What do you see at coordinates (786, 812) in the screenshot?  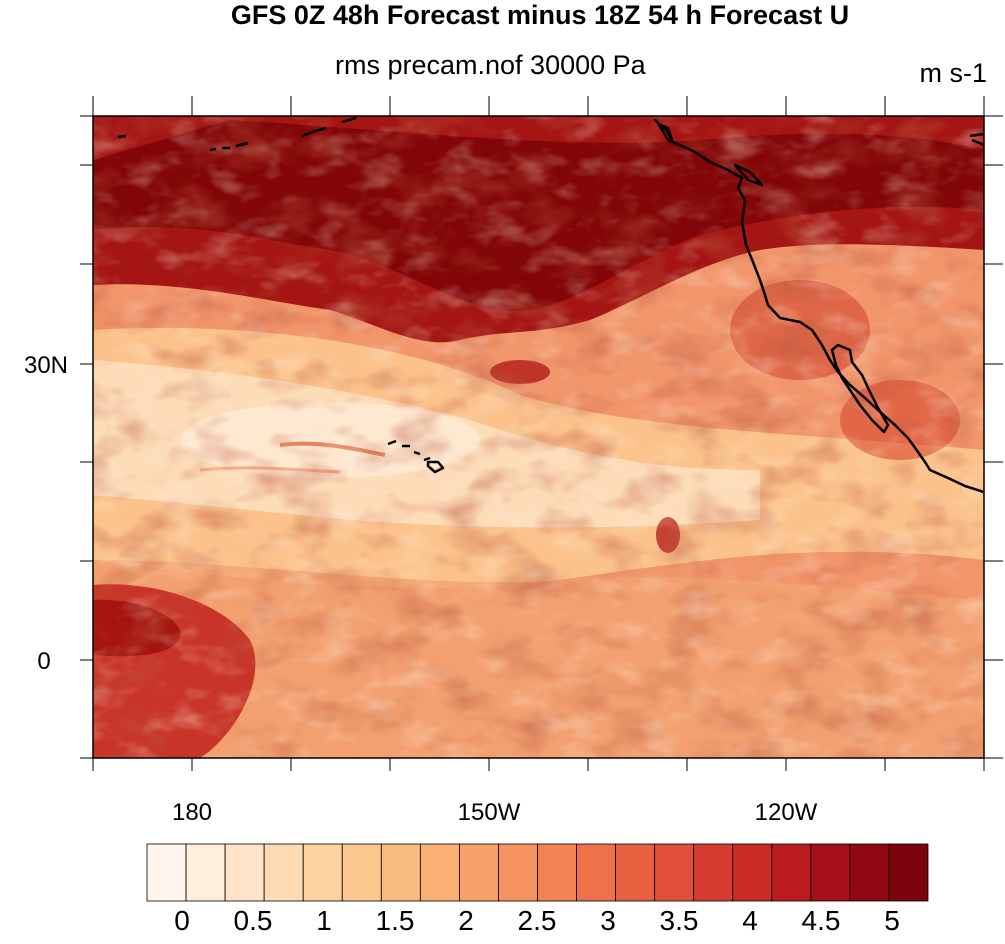 I see `lon-label-120w: 120W` at bounding box center [786, 812].